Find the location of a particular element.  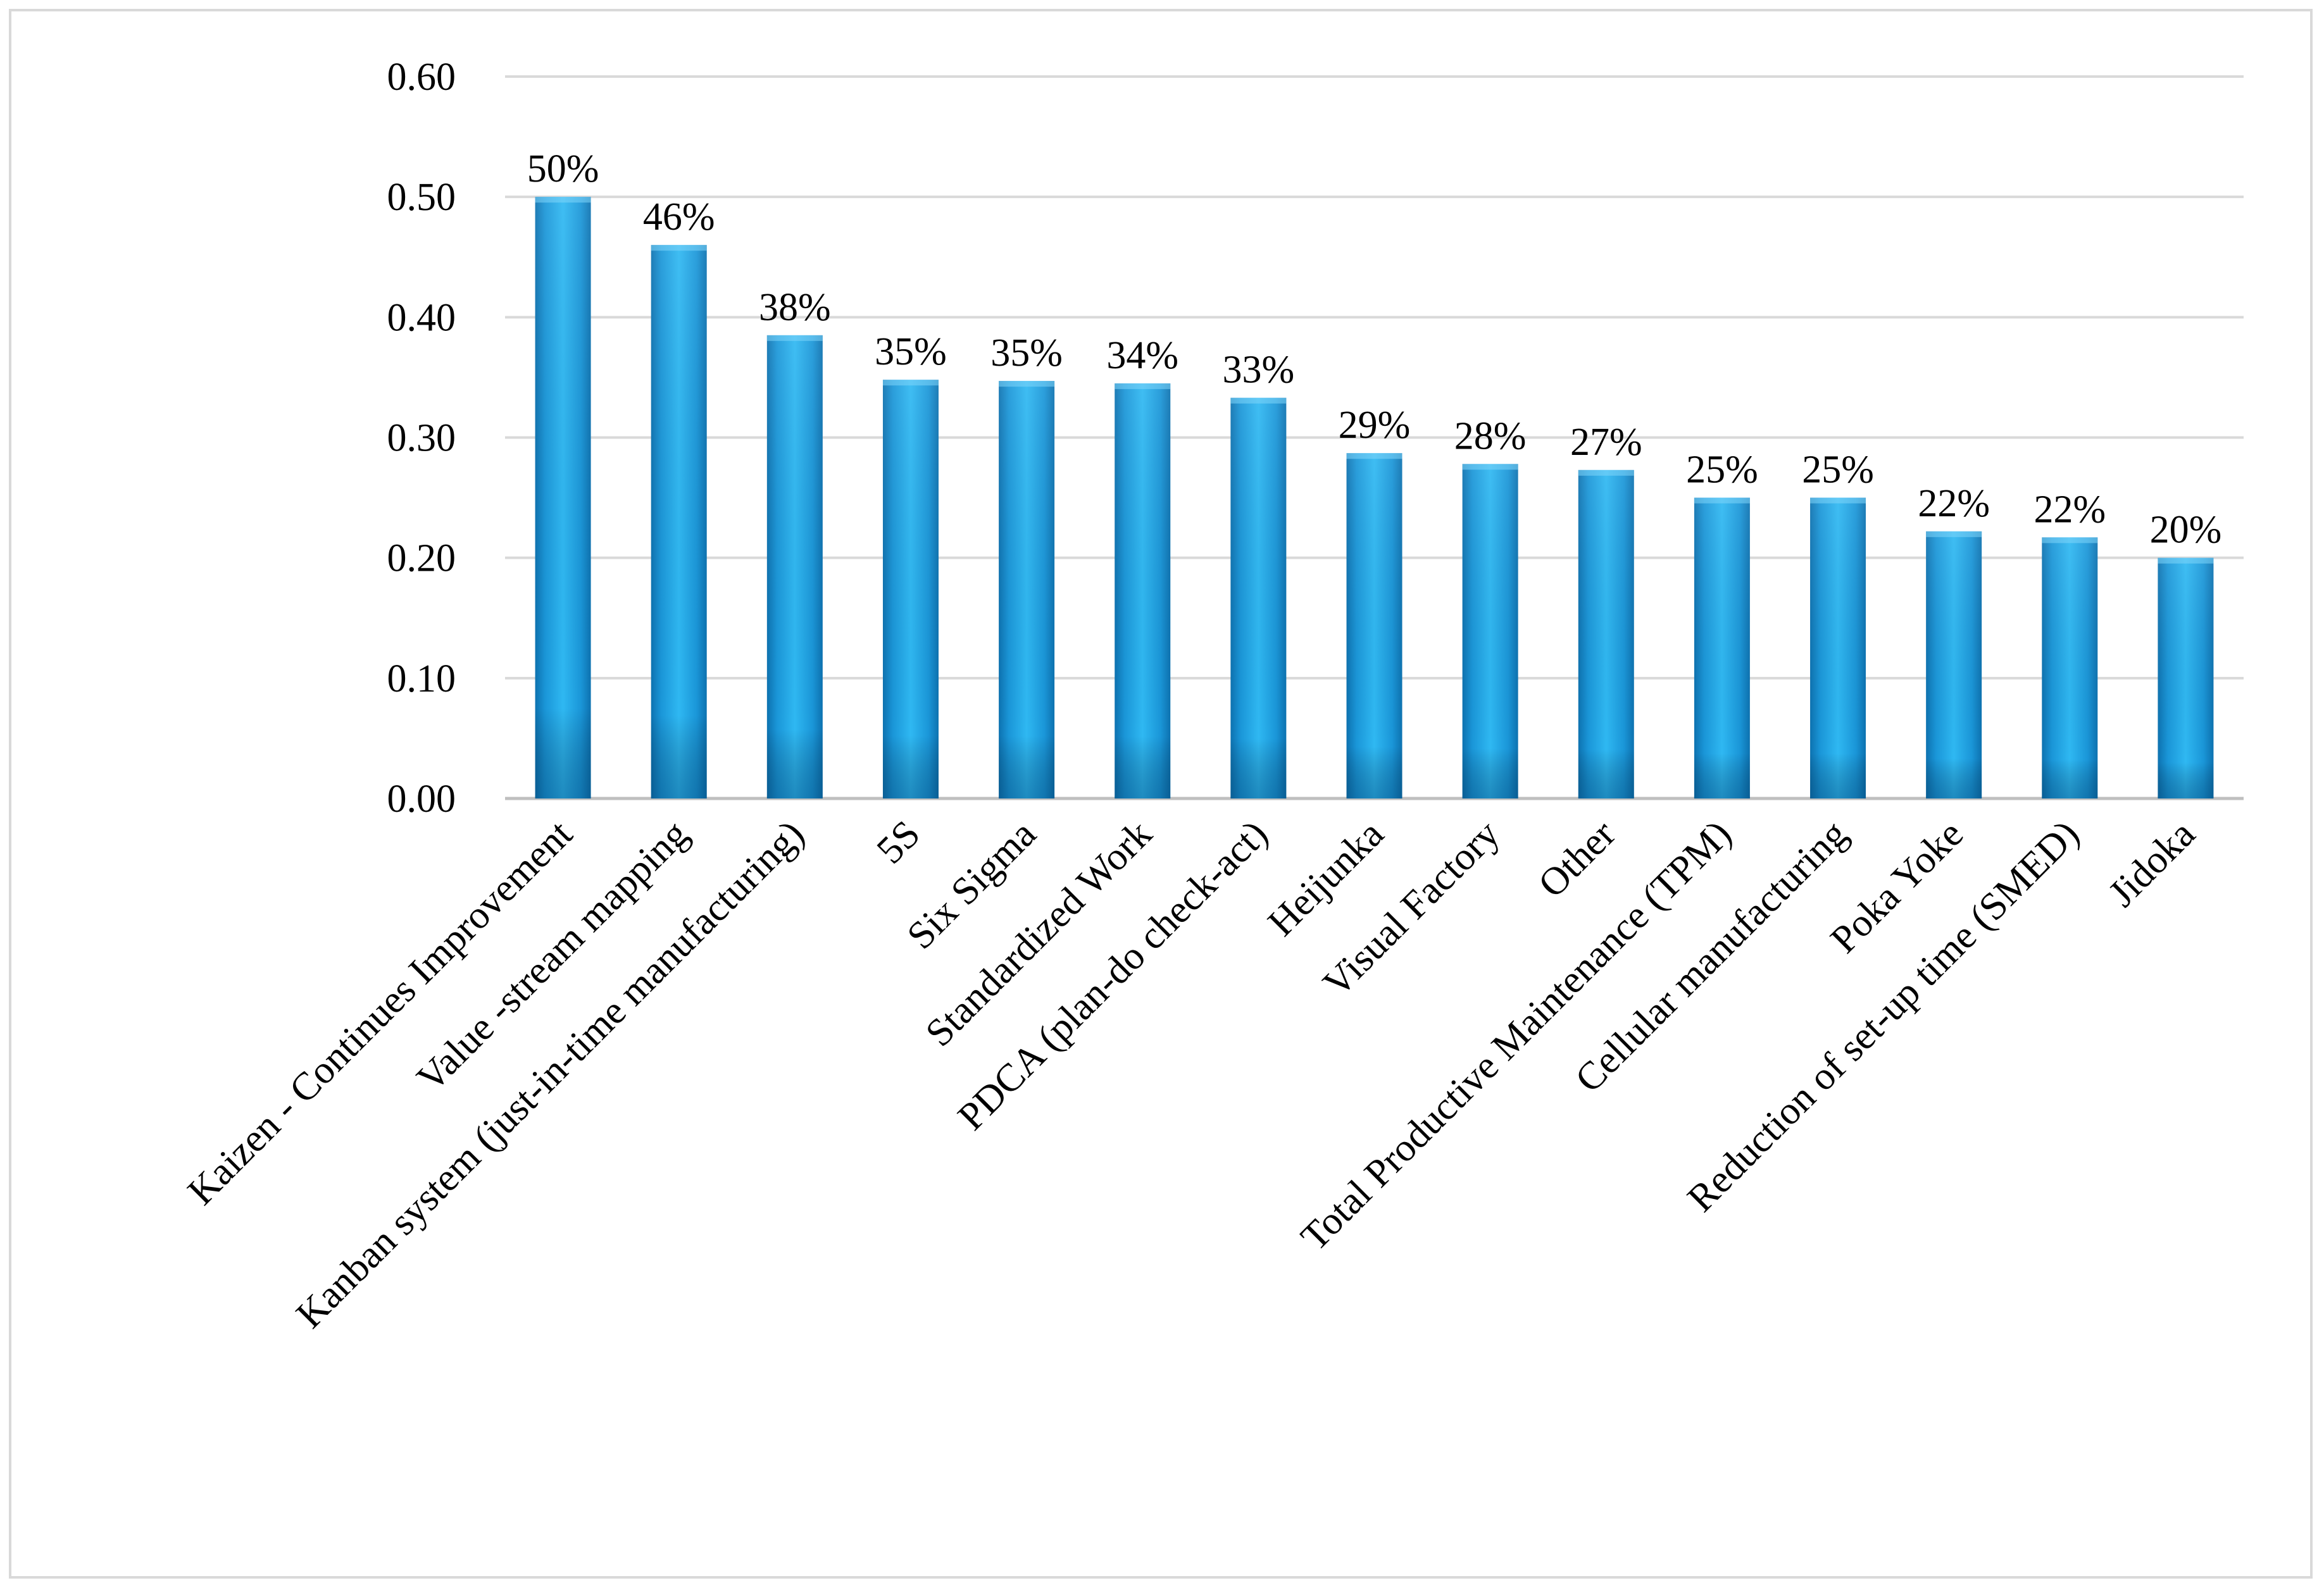

category-label: Jidoka is located at coordinates (2152, 864).